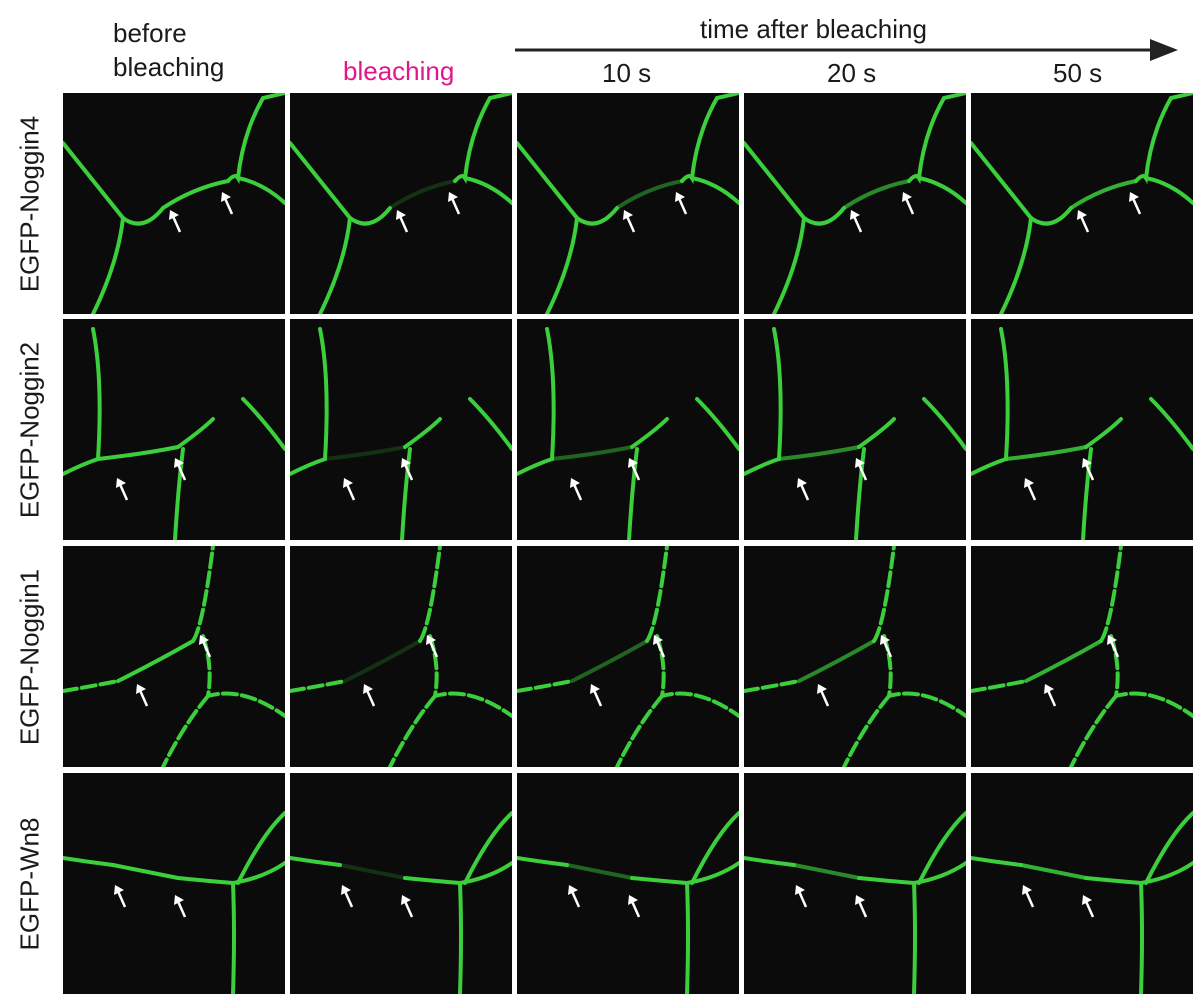 The height and width of the screenshot is (1003, 1196). What do you see at coordinates (29, 203) in the screenshot?
I see `row-label: EGFP-Noggin4` at bounding box center [29, 203].